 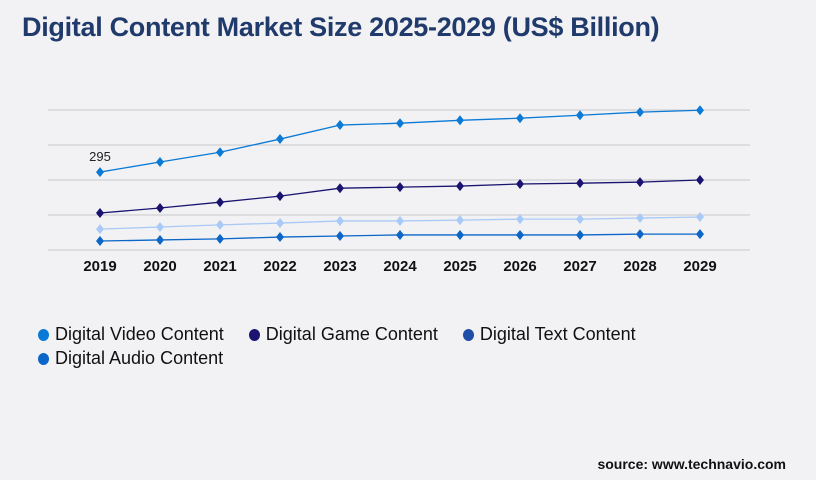 I want to click on legend-label: Digital Audio Content, so click(x=139, y=358).